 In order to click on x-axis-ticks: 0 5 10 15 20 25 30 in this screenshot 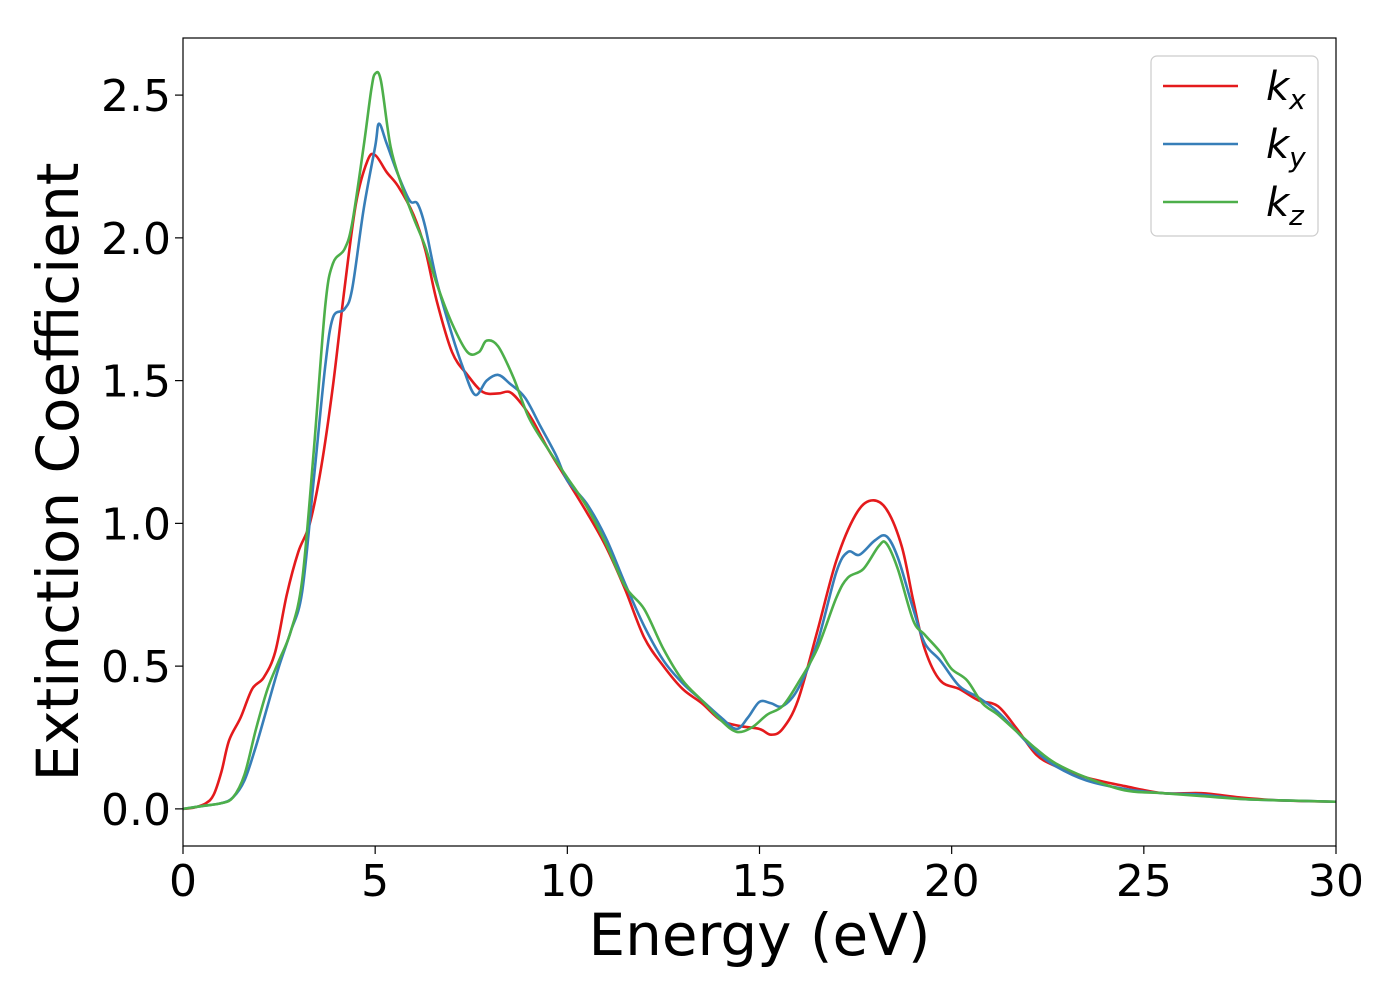, I will do `click(766, 876)`.